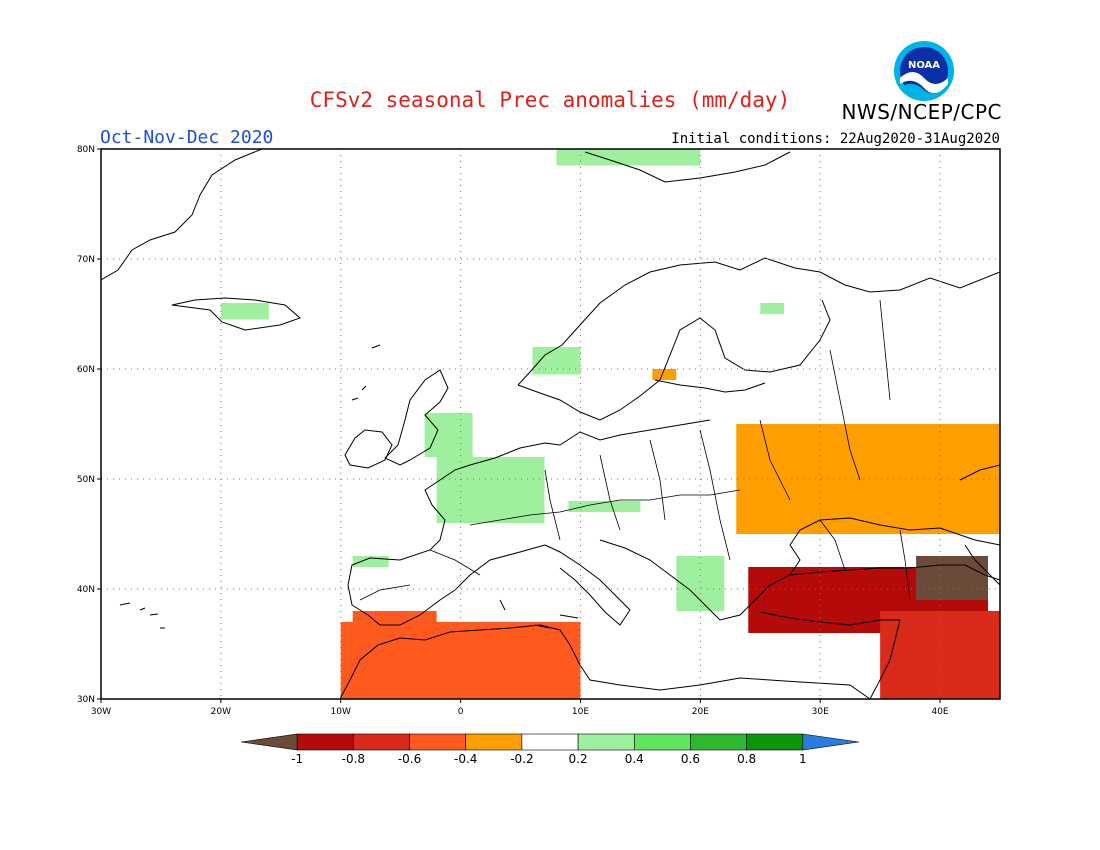 This screenshot has height=850, width=1100. I want to click on lat-tick-label: 70N, so click(86, 260).